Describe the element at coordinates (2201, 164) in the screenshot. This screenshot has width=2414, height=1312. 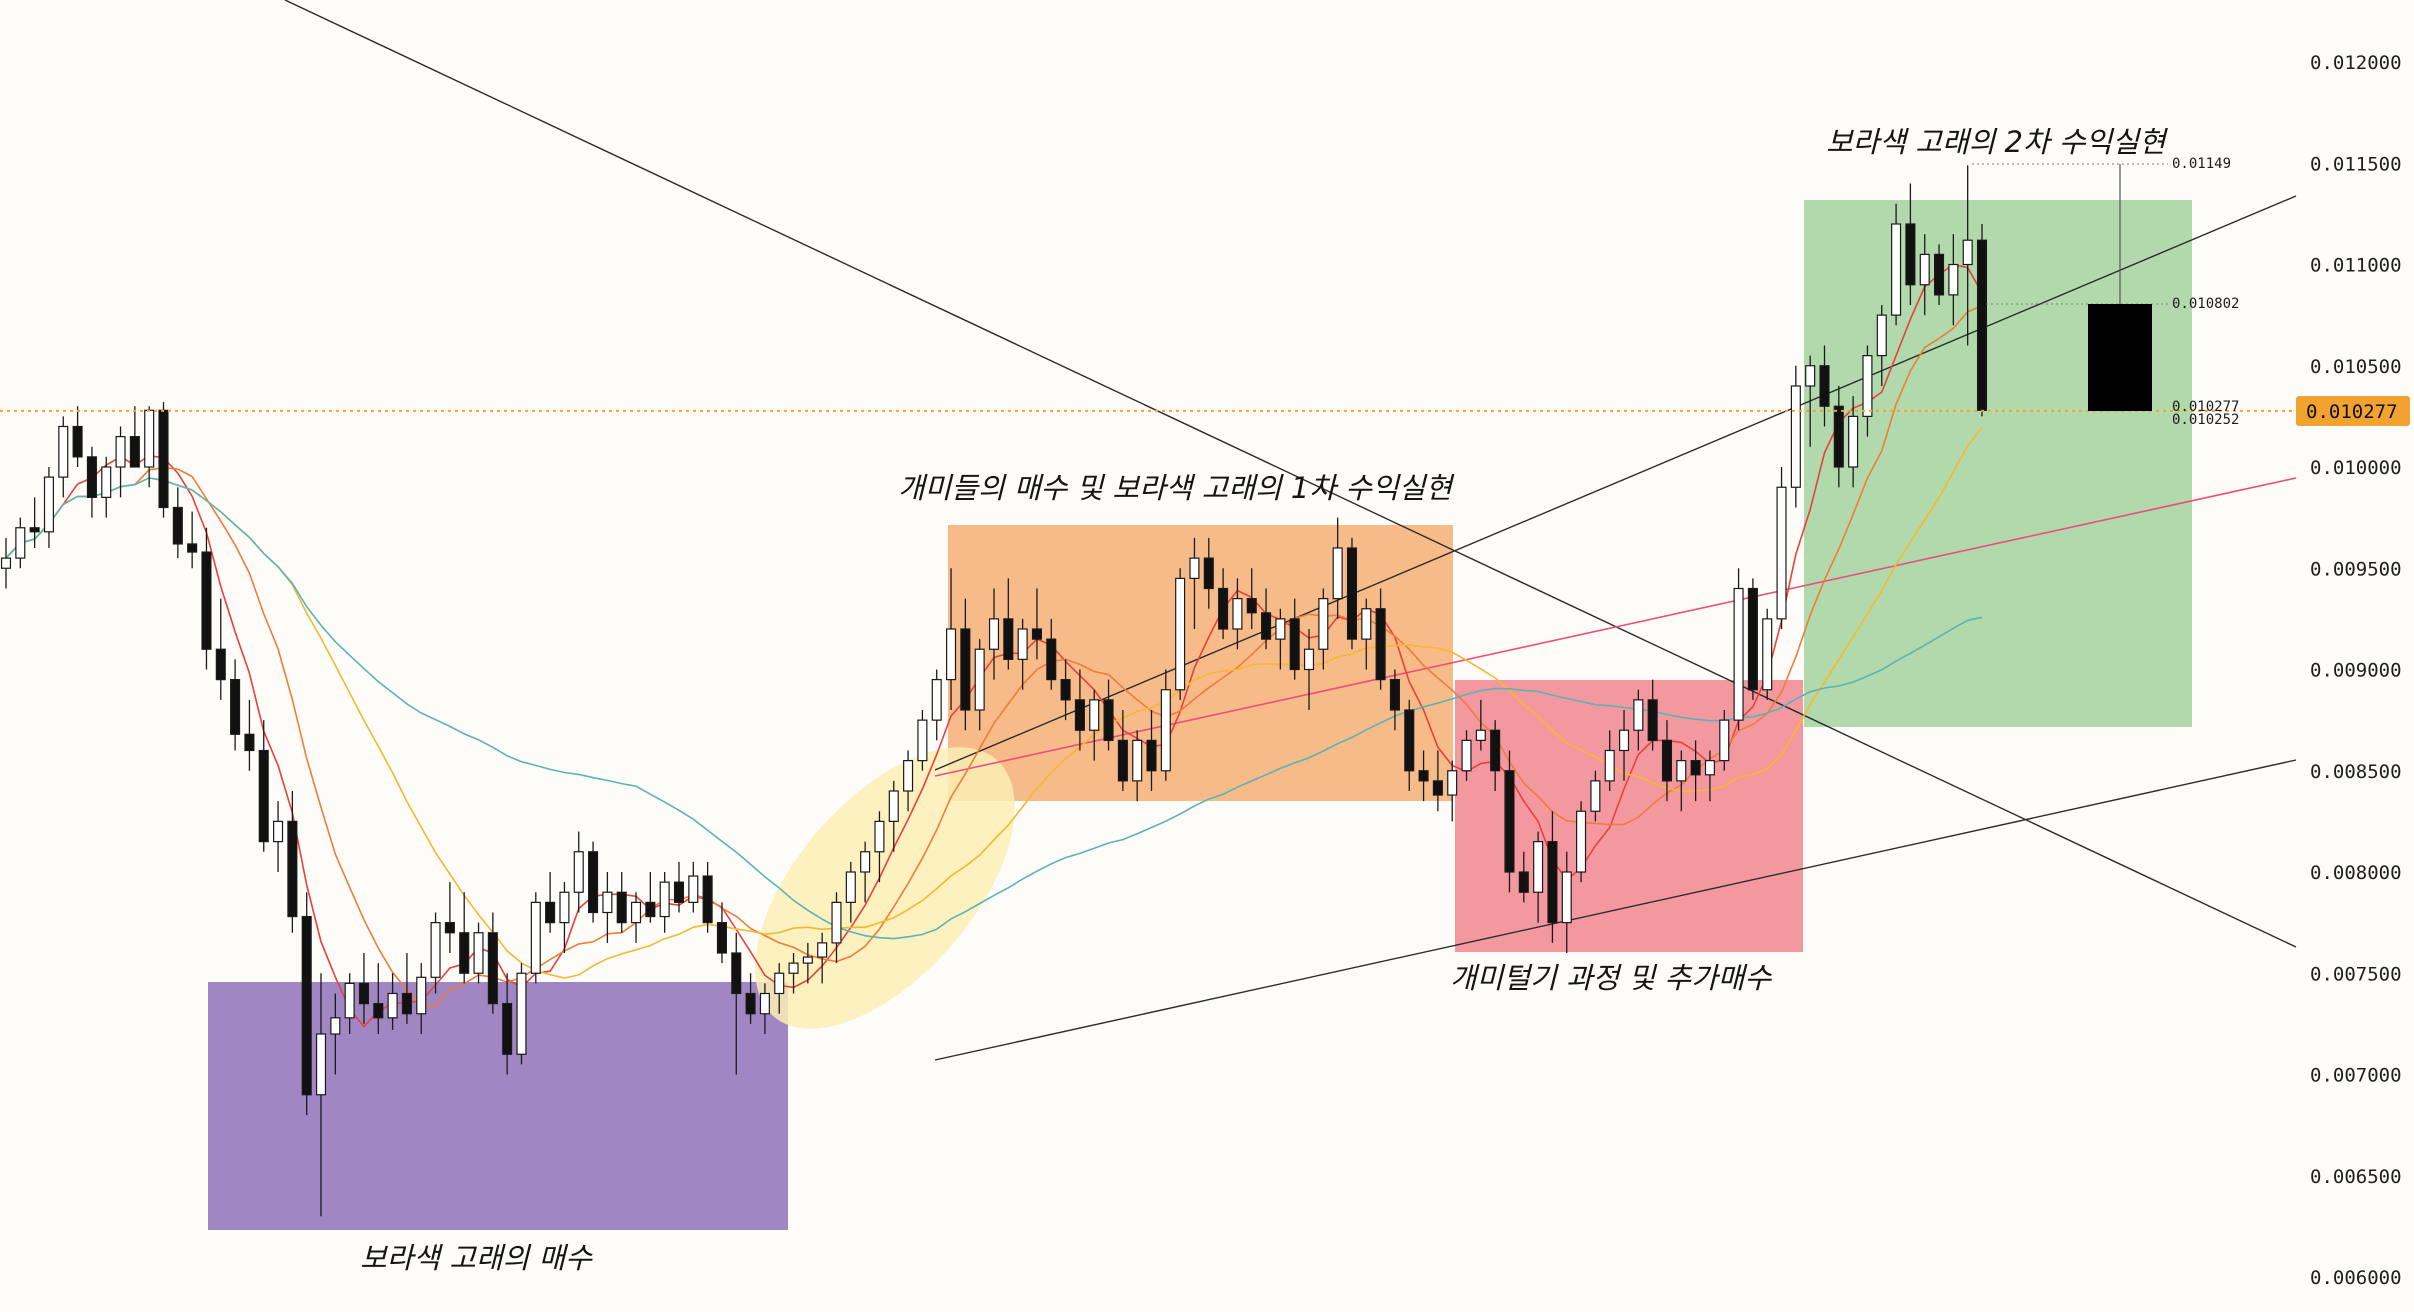
I see `label-high: 0.01149` at that location.